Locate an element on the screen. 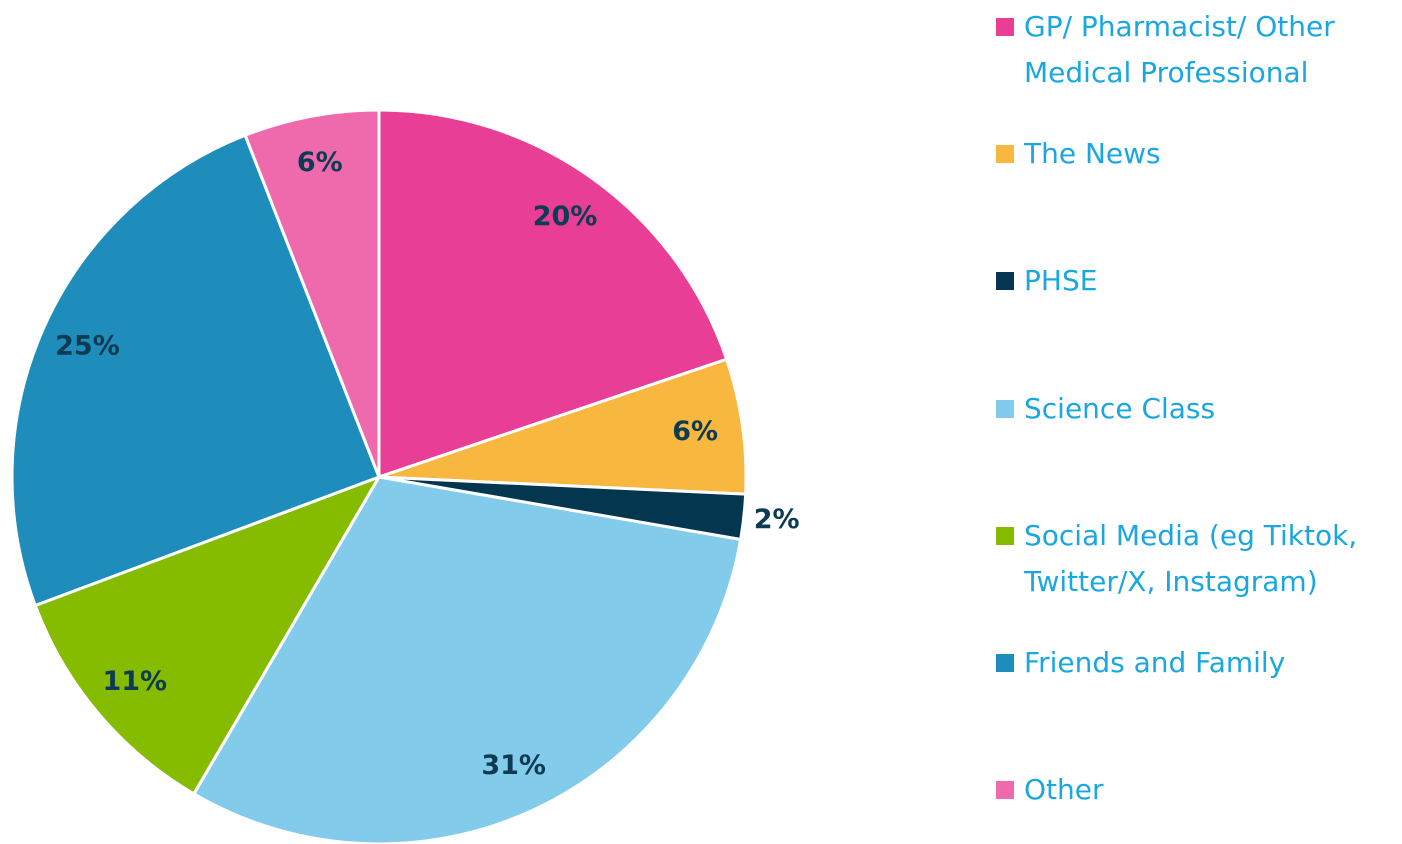 Image resolution: width=1402 pixels, height=844 pixels. value-label: 31% is located at coordinates (513, 765).